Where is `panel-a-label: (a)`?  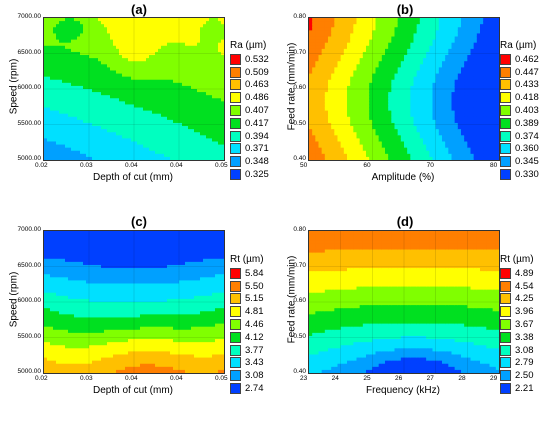
panel-a-label: (a) is located at coordinates (139, 9).